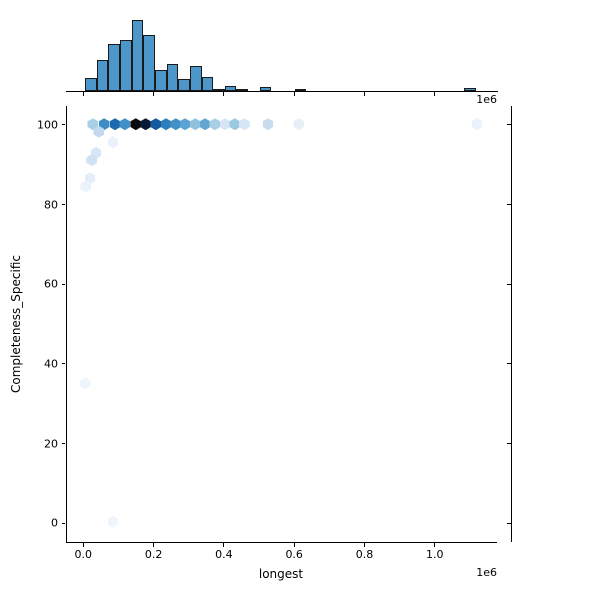  Describe the element at coordinates (54, 523) in the screenshot. I see `y-tick-label: 0` at that location.